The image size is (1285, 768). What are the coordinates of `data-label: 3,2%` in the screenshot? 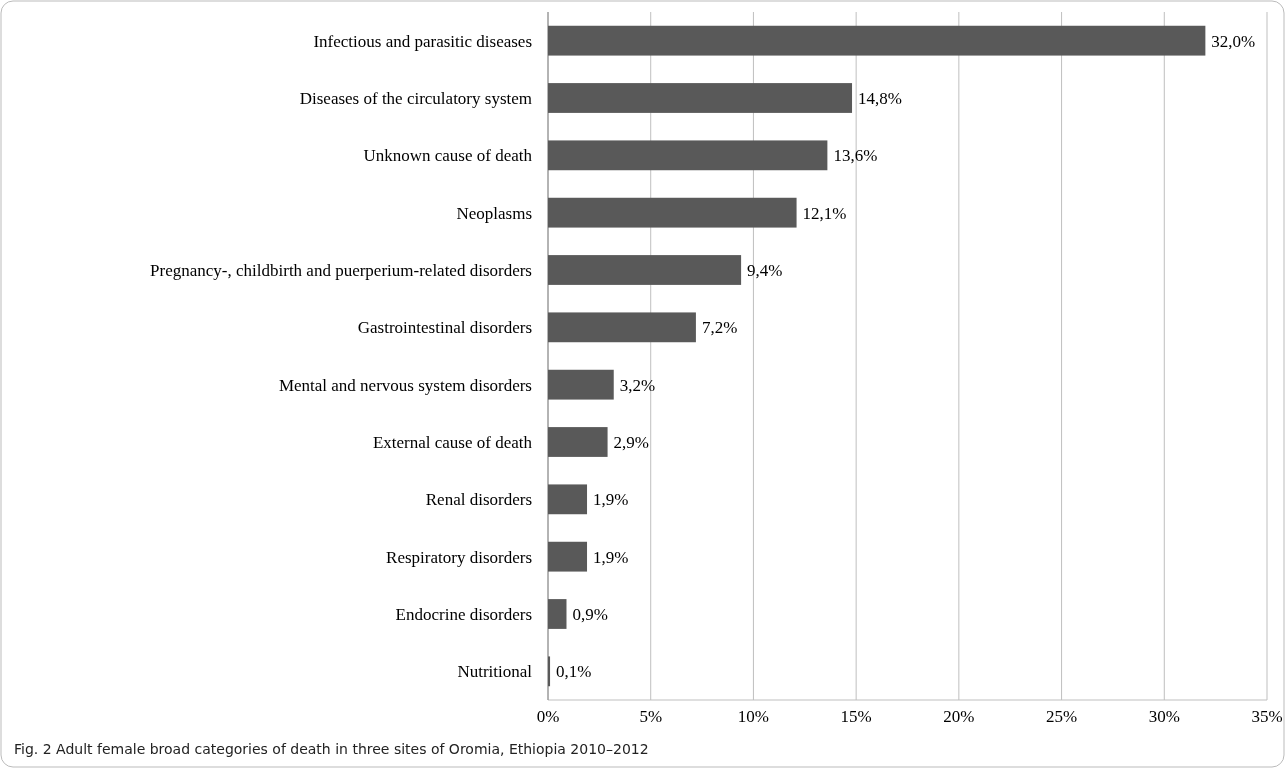 It's located at (637, 385).